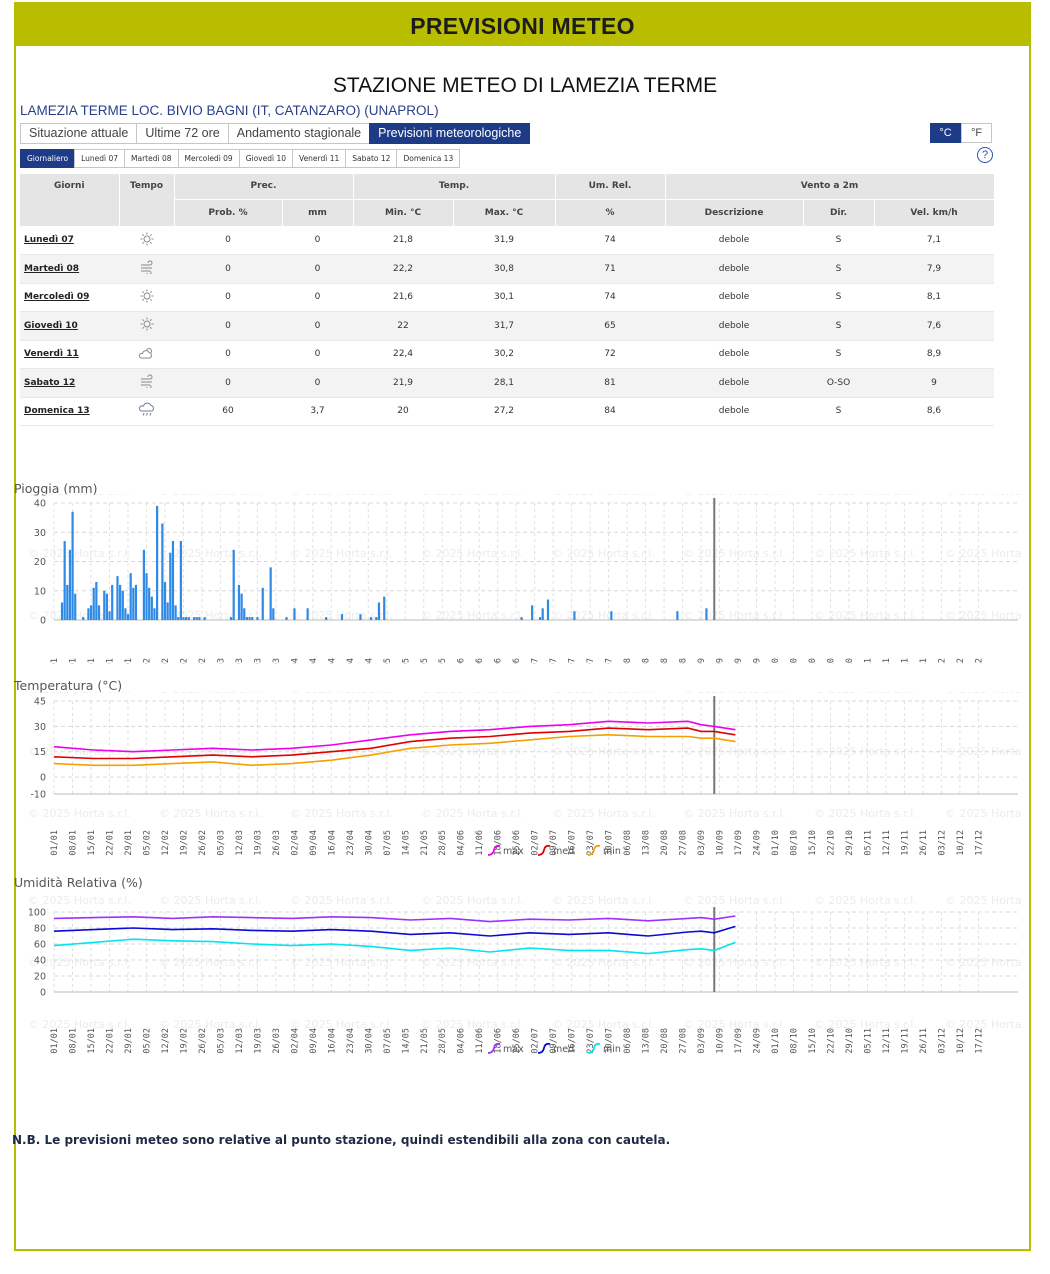  Describe the element at coordinates (684, 843) in the screenshot. I see `x-tick-label: 27/08` at that location.